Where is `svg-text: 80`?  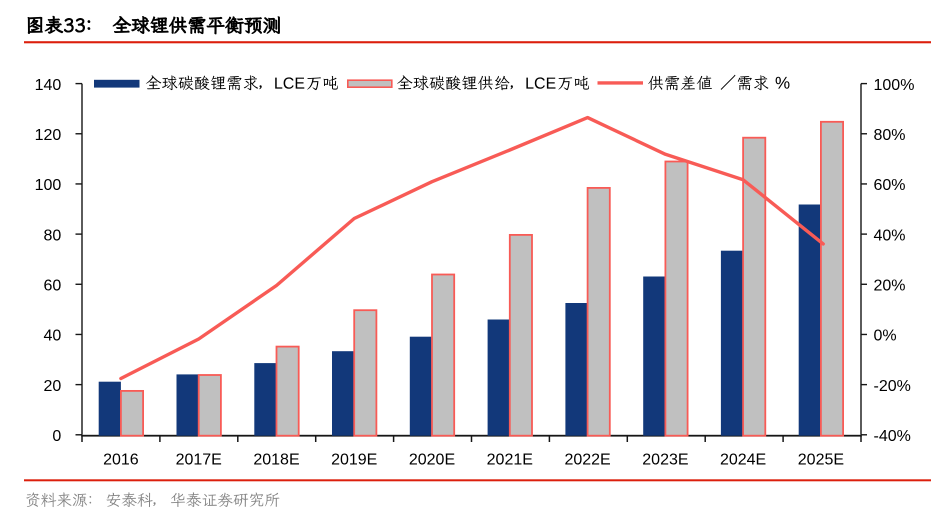 svg-text: 80 is located at coordinates (53, 235).